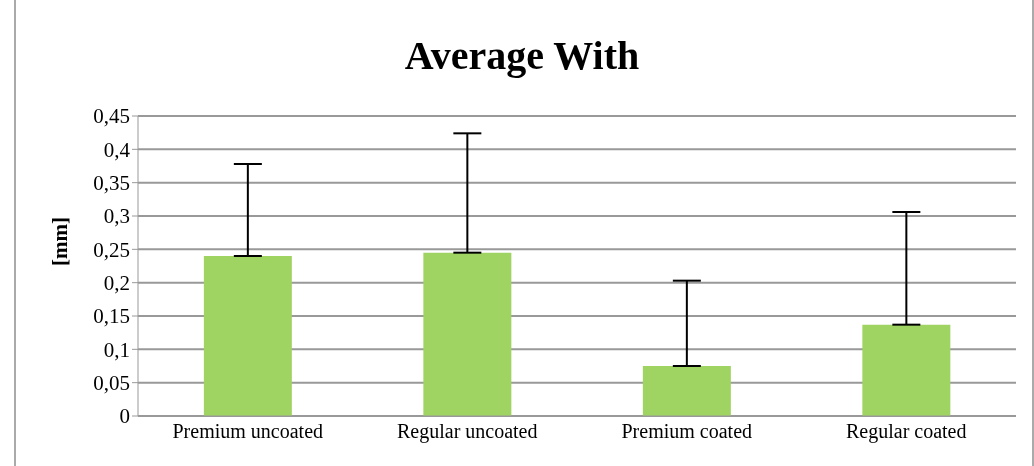 The image size is (1034, 466). I want to click on y-tick-label: 0,4, so click(117, 149).